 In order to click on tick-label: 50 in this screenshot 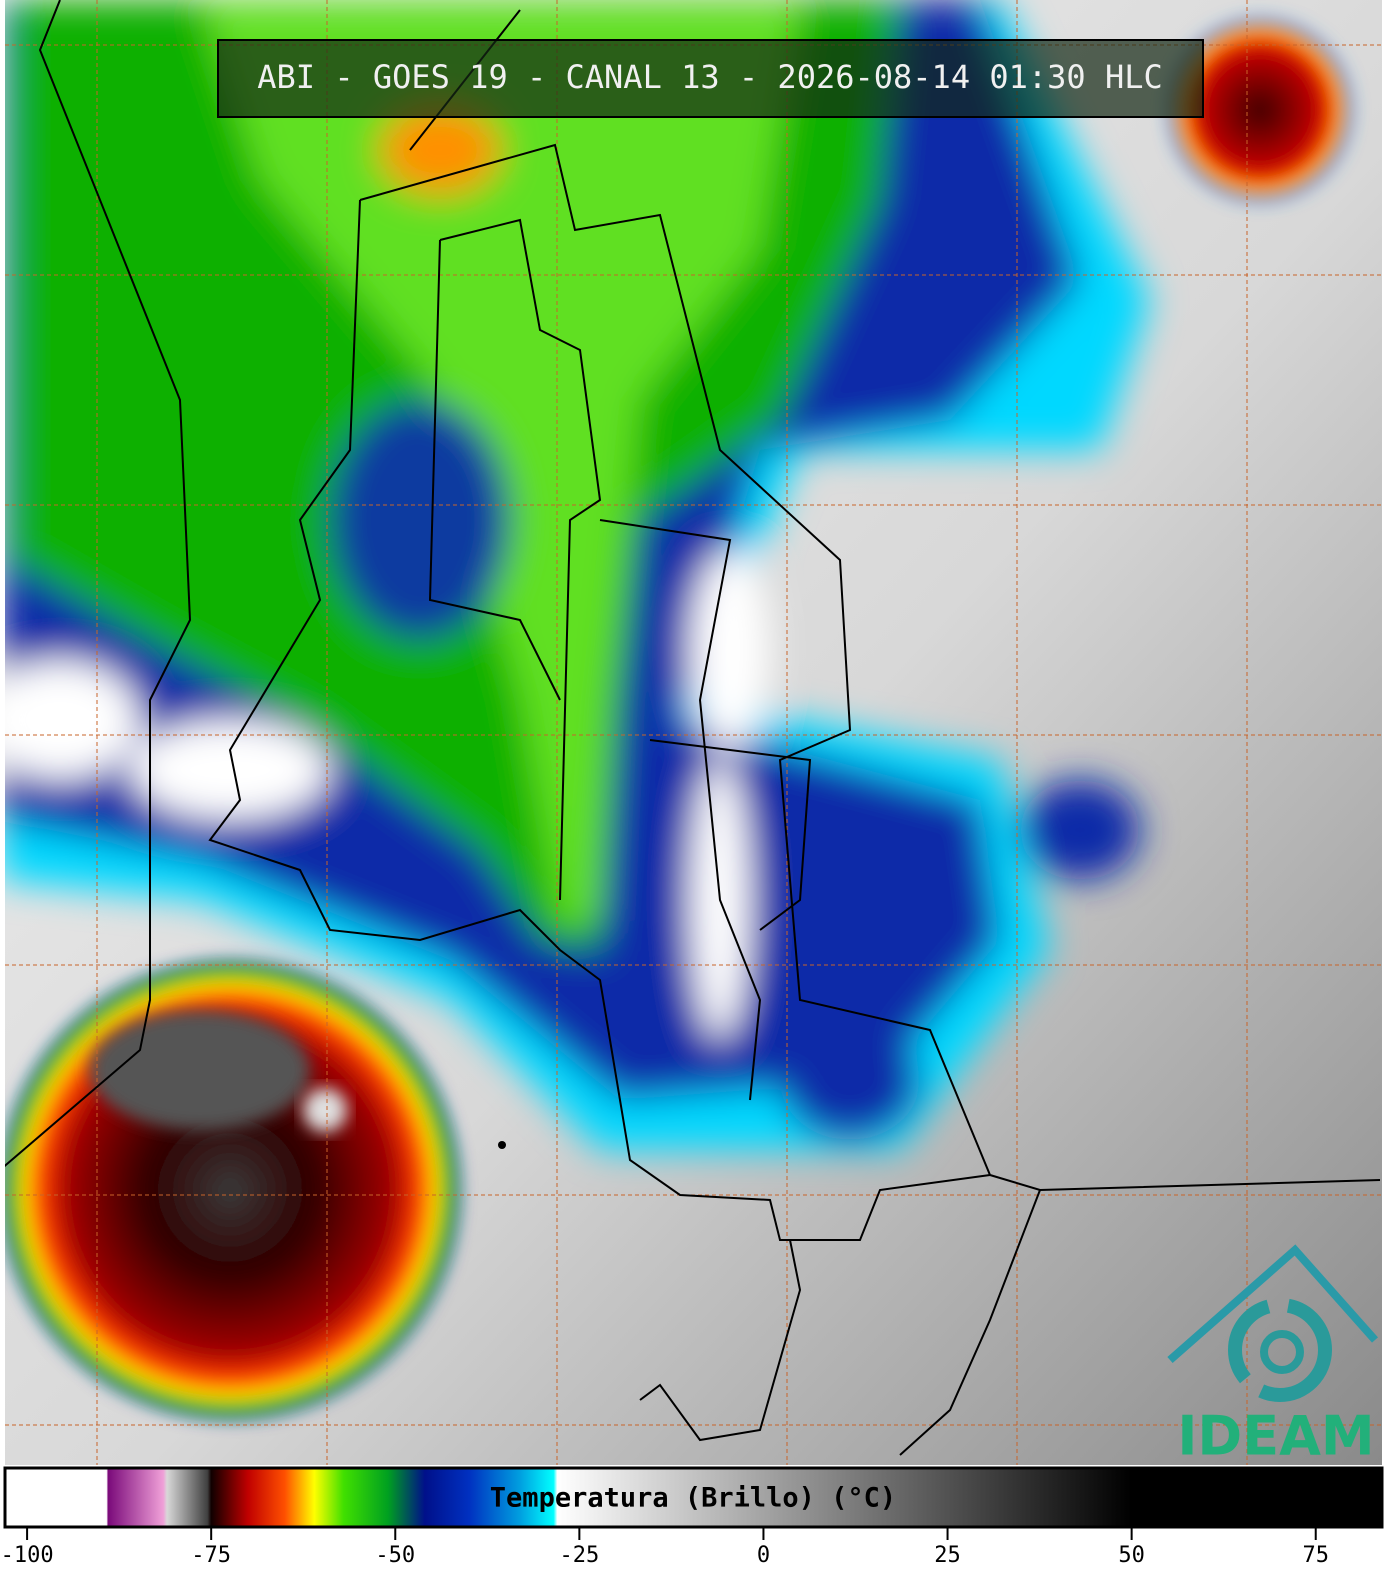, I will do `click(1131, 1555)`.